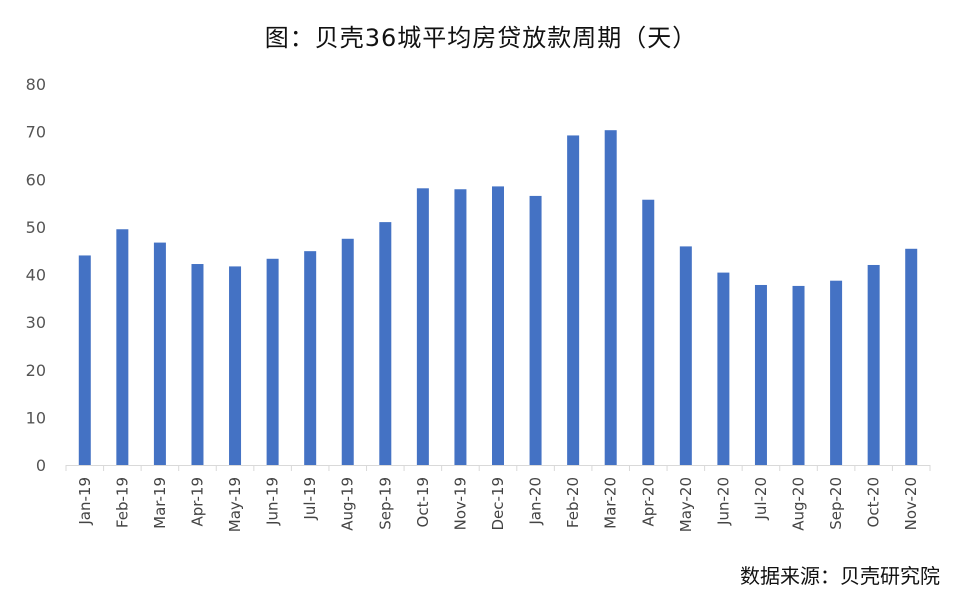  What do you see at coordinates (874, 502) in the screenshot?
I see `x-tick-label: Oct-20` at bounding box center [874, 502].